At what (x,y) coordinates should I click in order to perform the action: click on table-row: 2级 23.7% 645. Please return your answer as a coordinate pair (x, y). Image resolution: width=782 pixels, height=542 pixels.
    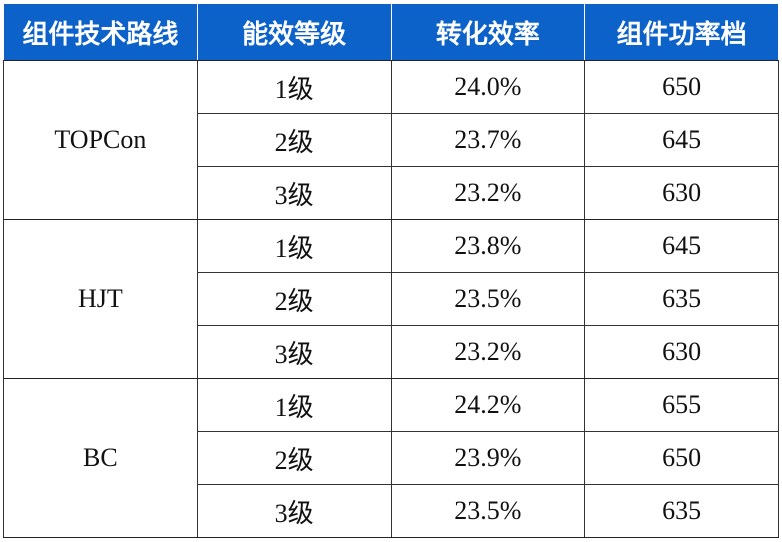
    Looking at the image, I should click on (391, 140).